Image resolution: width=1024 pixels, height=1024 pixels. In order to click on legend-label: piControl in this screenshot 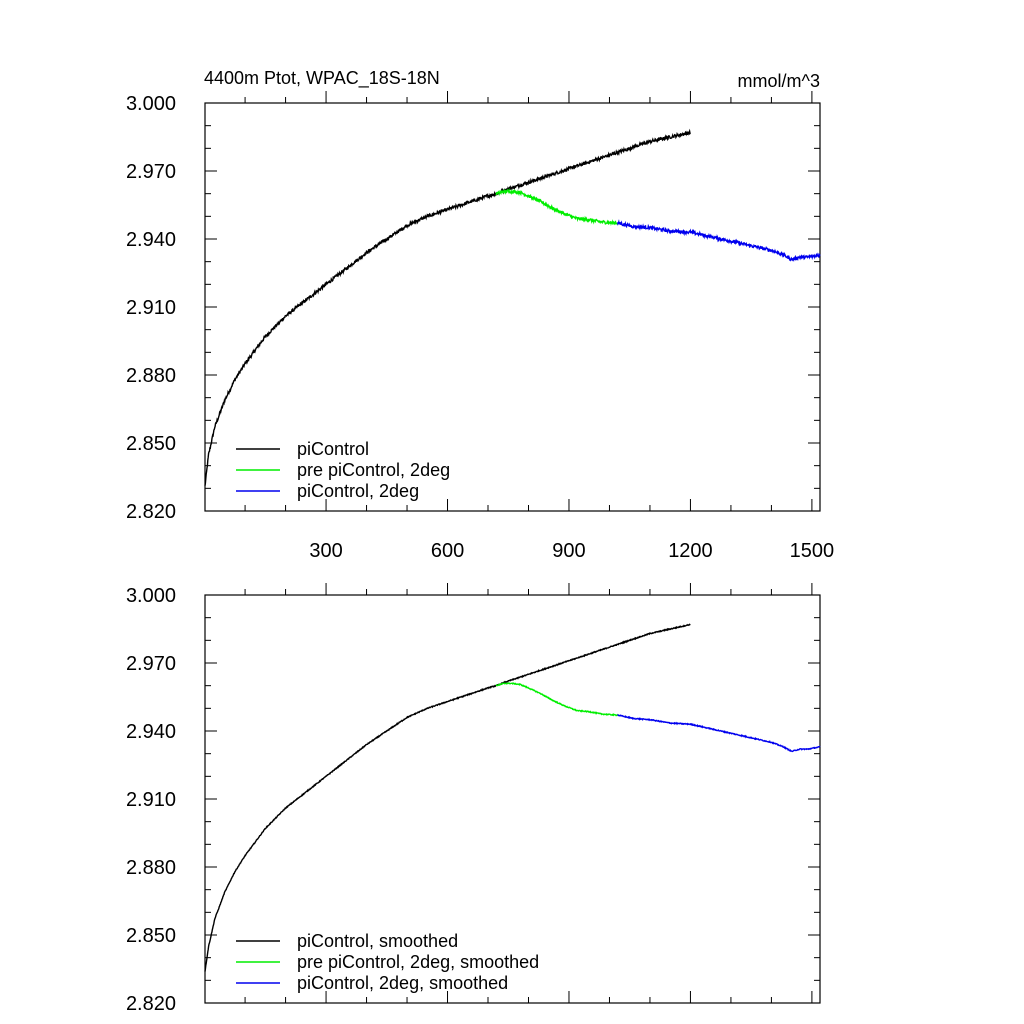, I will do `click(333, 449)`.